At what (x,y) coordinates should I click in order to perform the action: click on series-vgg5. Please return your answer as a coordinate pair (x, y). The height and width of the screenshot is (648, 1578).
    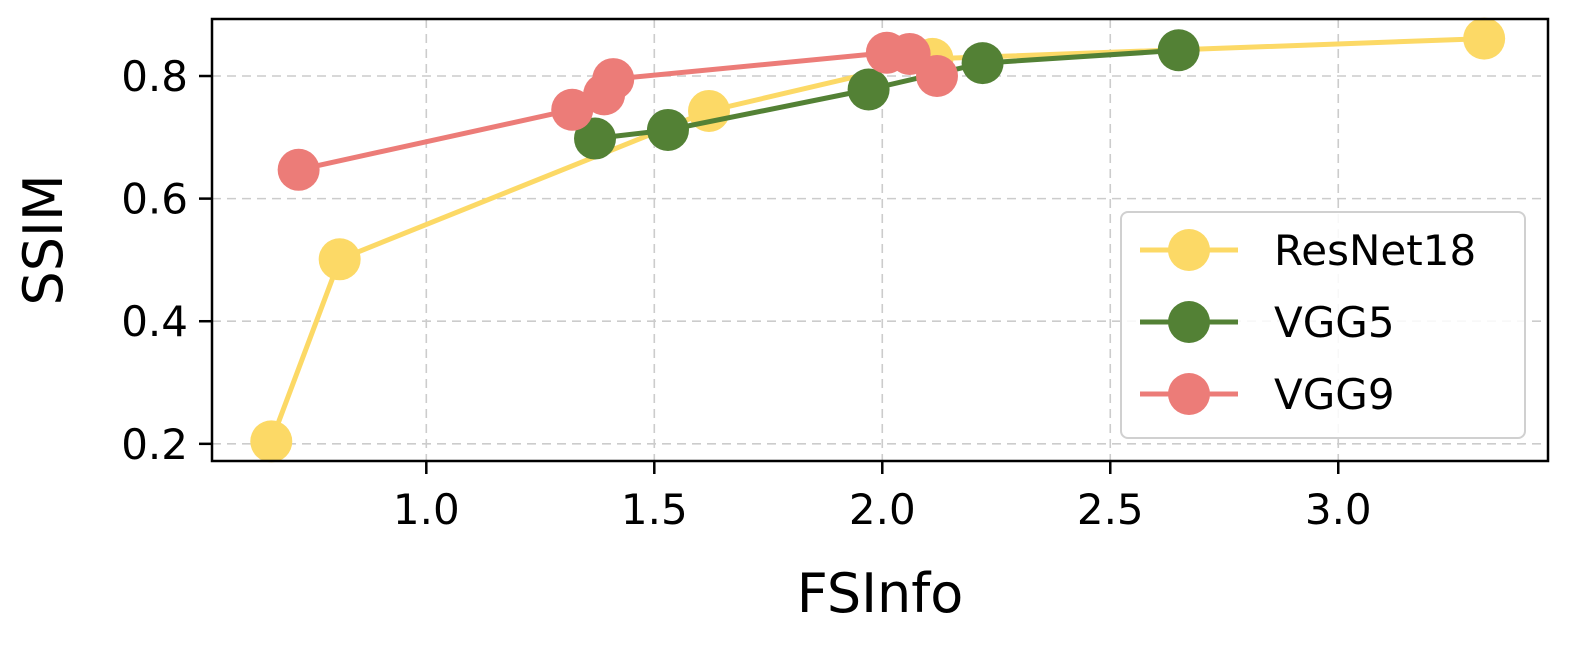
    Looking at the image, I should click on (887, 94).